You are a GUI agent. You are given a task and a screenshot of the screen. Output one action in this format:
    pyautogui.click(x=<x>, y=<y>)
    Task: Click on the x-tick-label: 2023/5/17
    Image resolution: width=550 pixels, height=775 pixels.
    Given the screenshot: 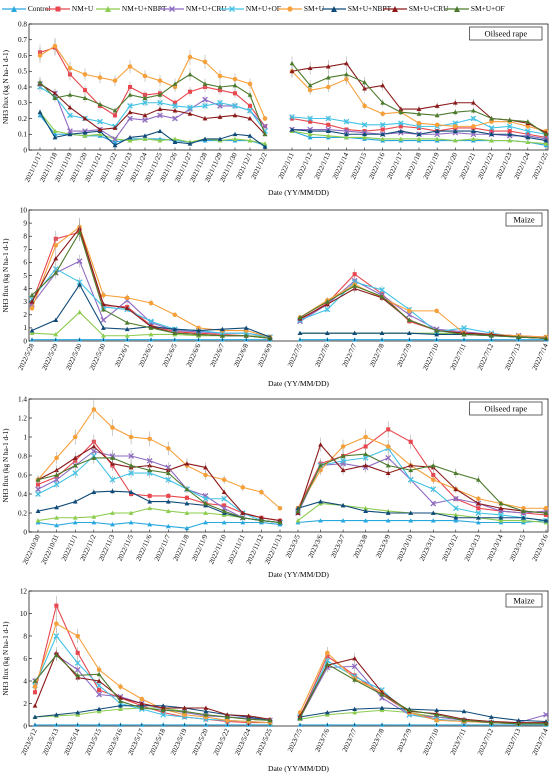 What is the action you would take?
    pyautogui.click(x=135, y=742)
    